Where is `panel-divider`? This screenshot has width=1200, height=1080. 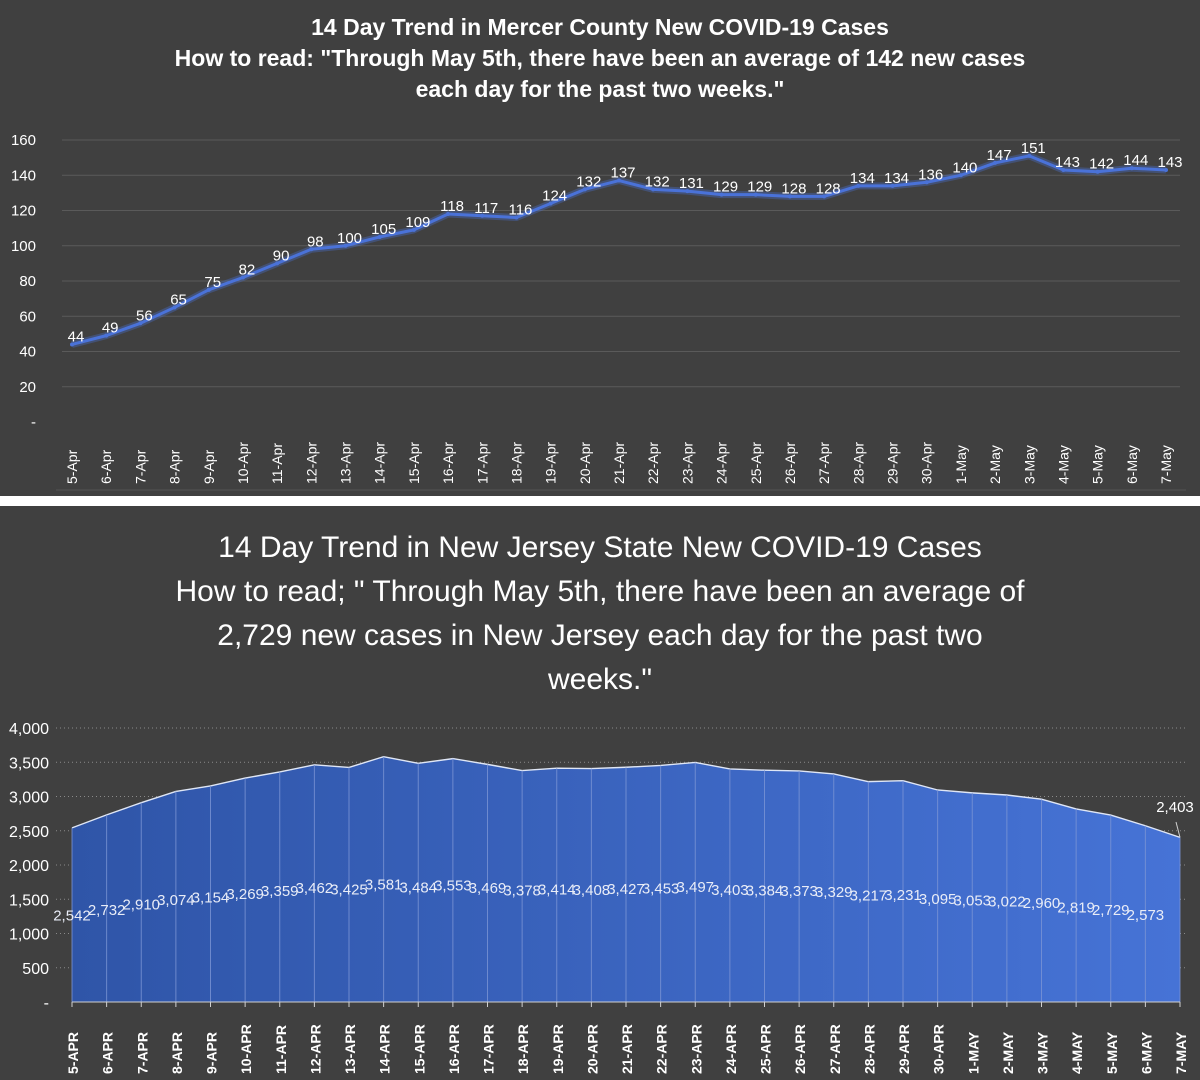 panel-divider is located at coordinates (600, 501).